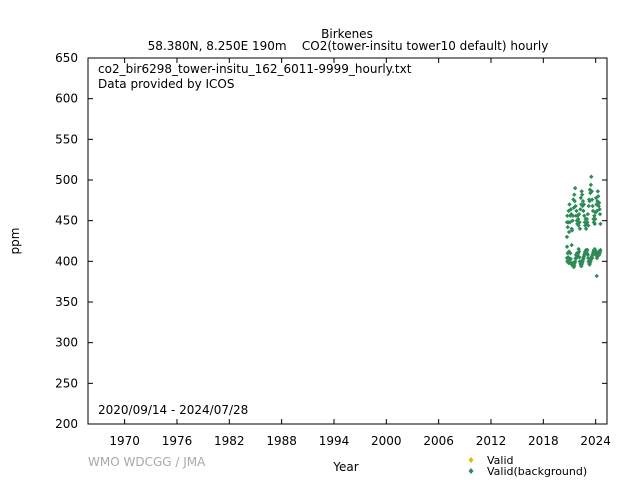  What do you see at coordinates (66, 58) in the screenshot?
I see `y-tick-label: 650` at bounding box center [66, 58].